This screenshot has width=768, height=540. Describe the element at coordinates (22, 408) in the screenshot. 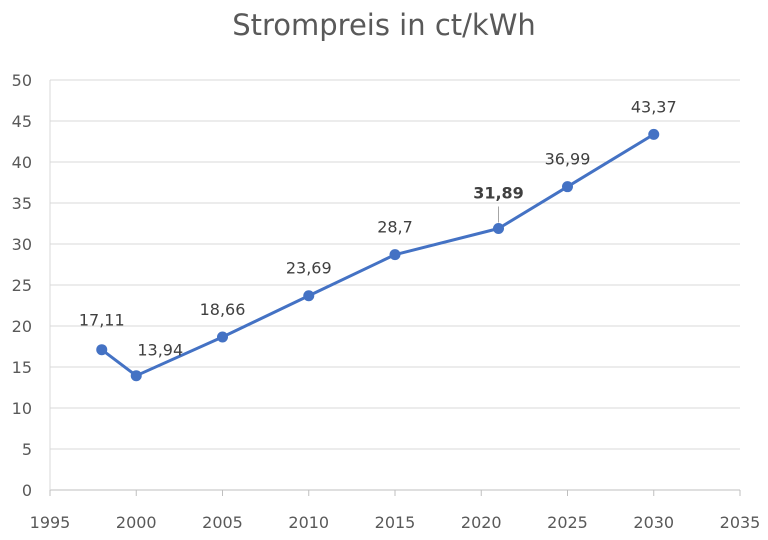

I see `y-tick-label-10: 10` at that location.